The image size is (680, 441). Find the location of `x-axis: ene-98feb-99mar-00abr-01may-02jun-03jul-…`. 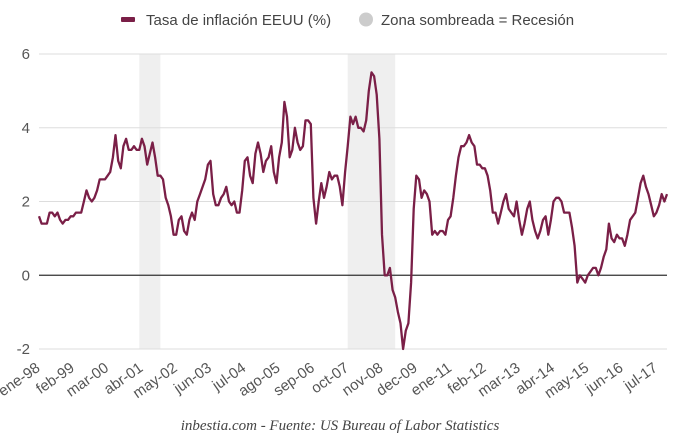

x-axis: ene-98feb-99mar-00abr-01may-02jun-03jul-… is located at coordinates (330, 380).